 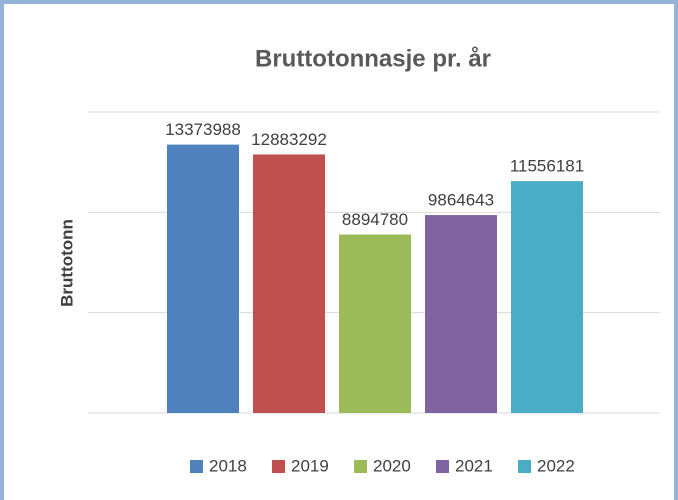 I want to click on legend-label: 2018, so click(x=228, y=465).